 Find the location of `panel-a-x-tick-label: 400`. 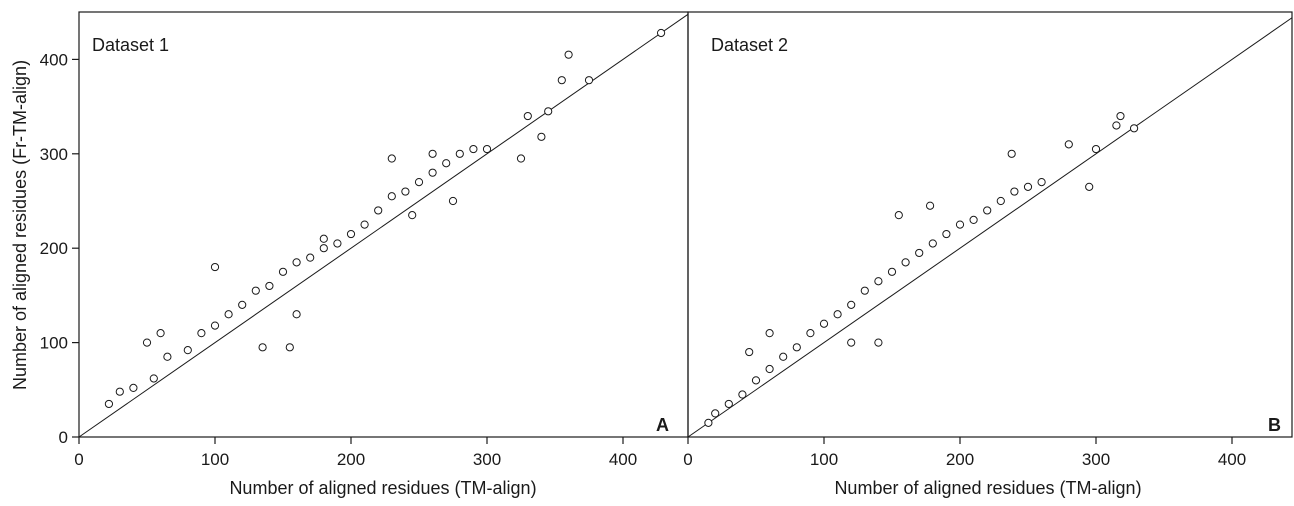

panel-a-x-tick-label: 400 is located at coordinates (623, 459).